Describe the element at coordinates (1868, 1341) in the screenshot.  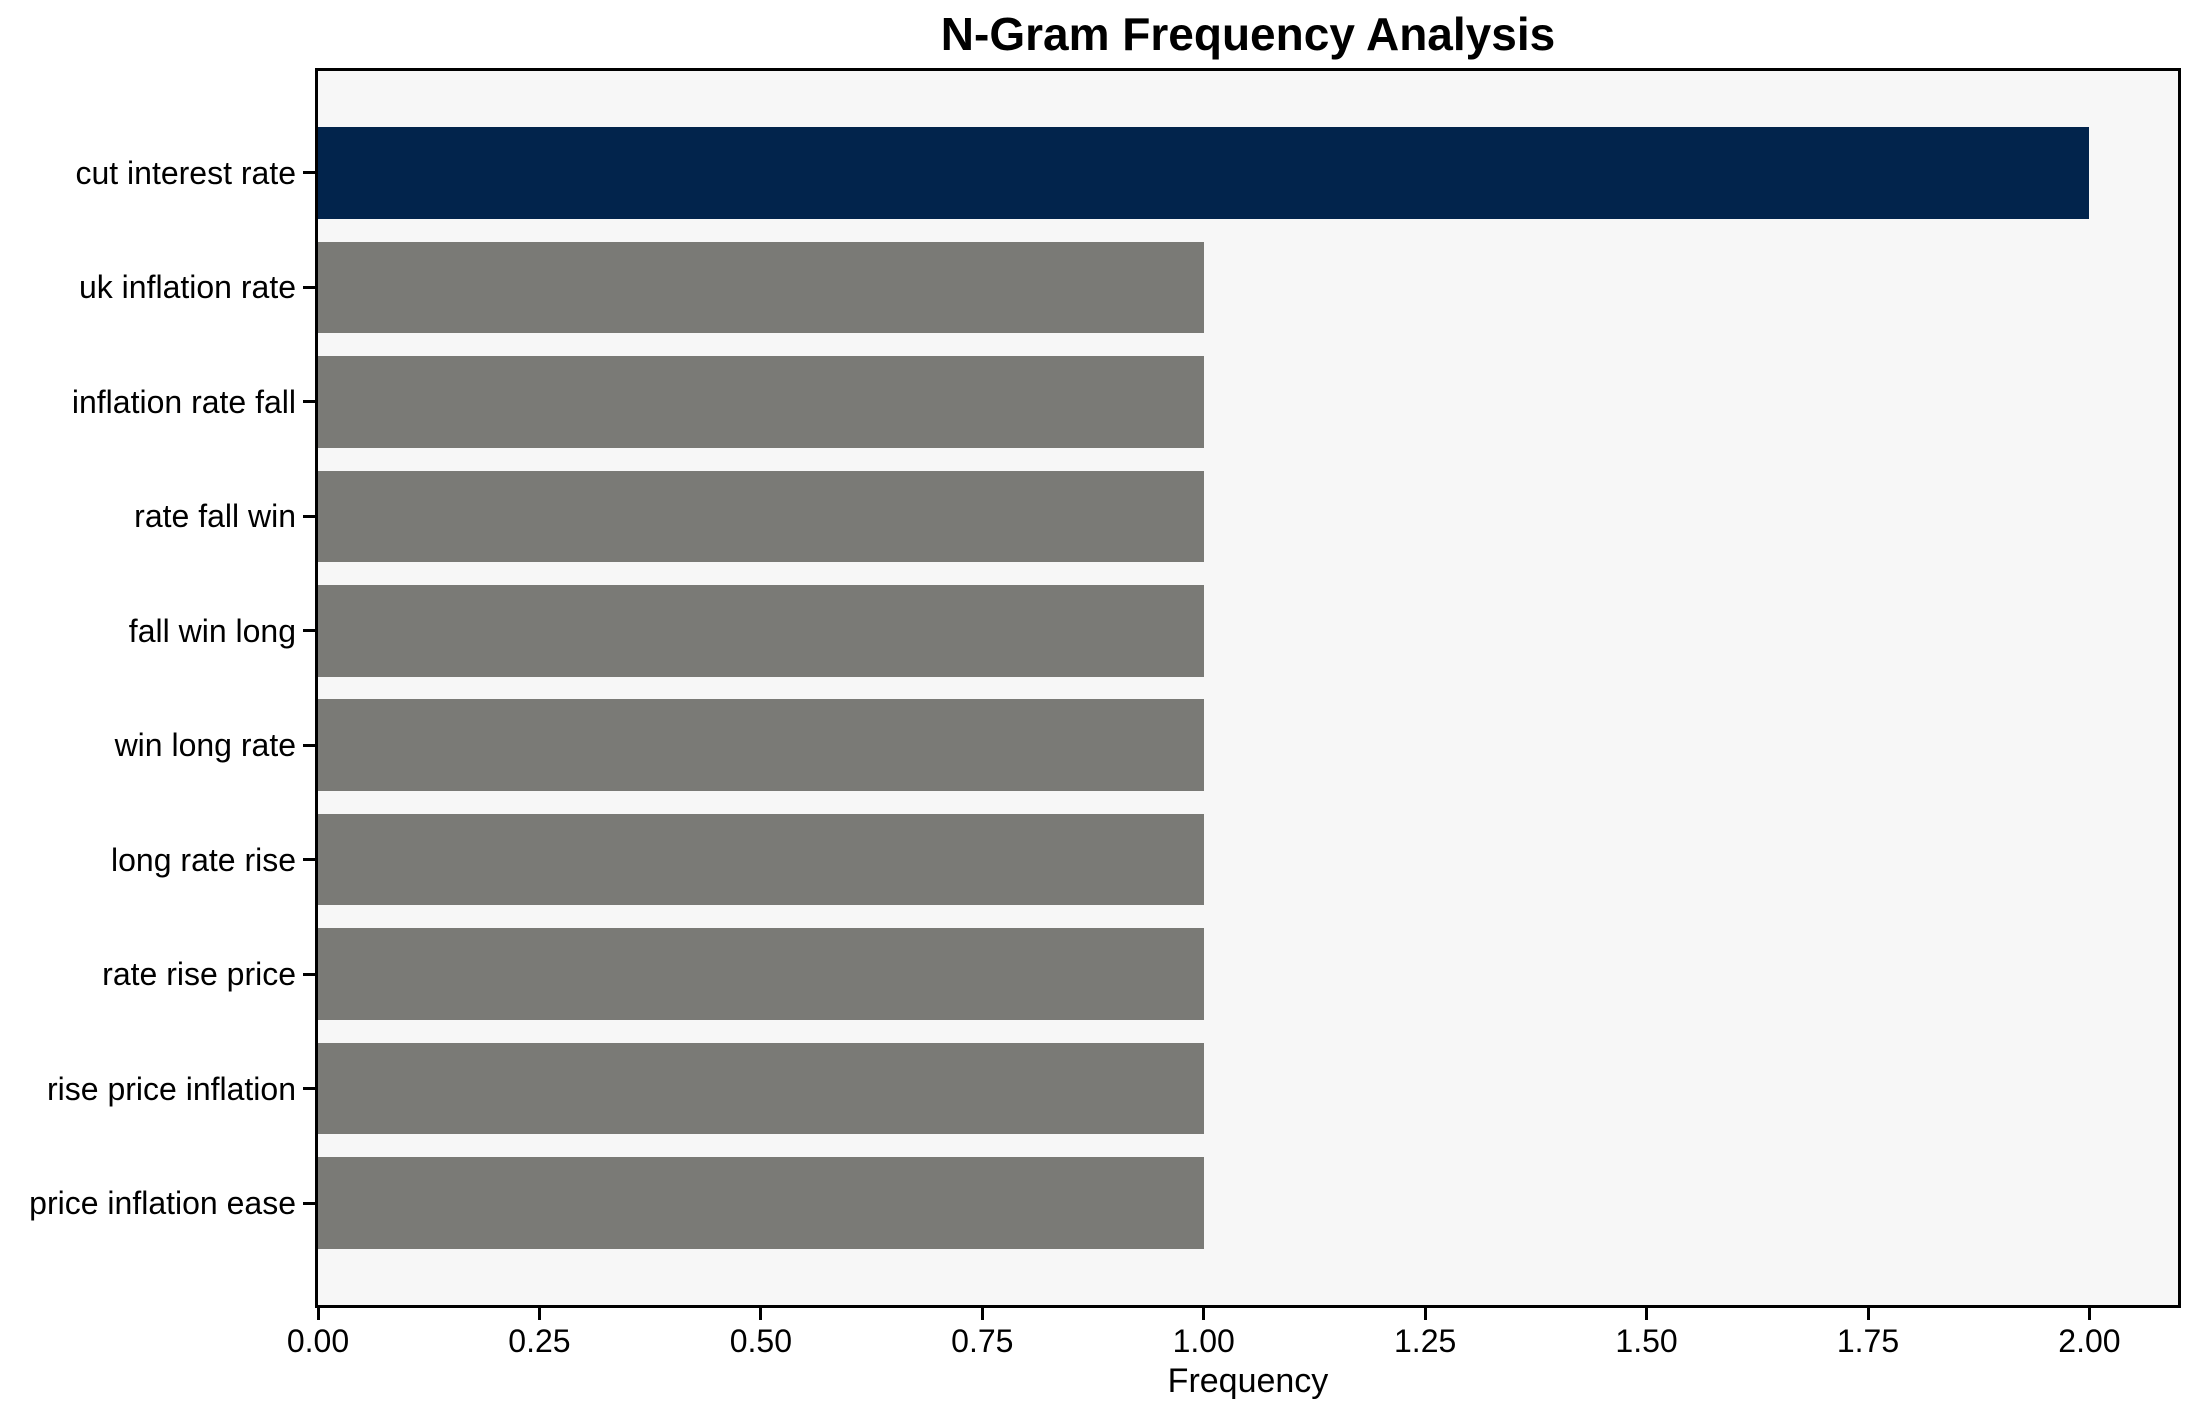
I see `x-tick-label: 1.75` at that location.